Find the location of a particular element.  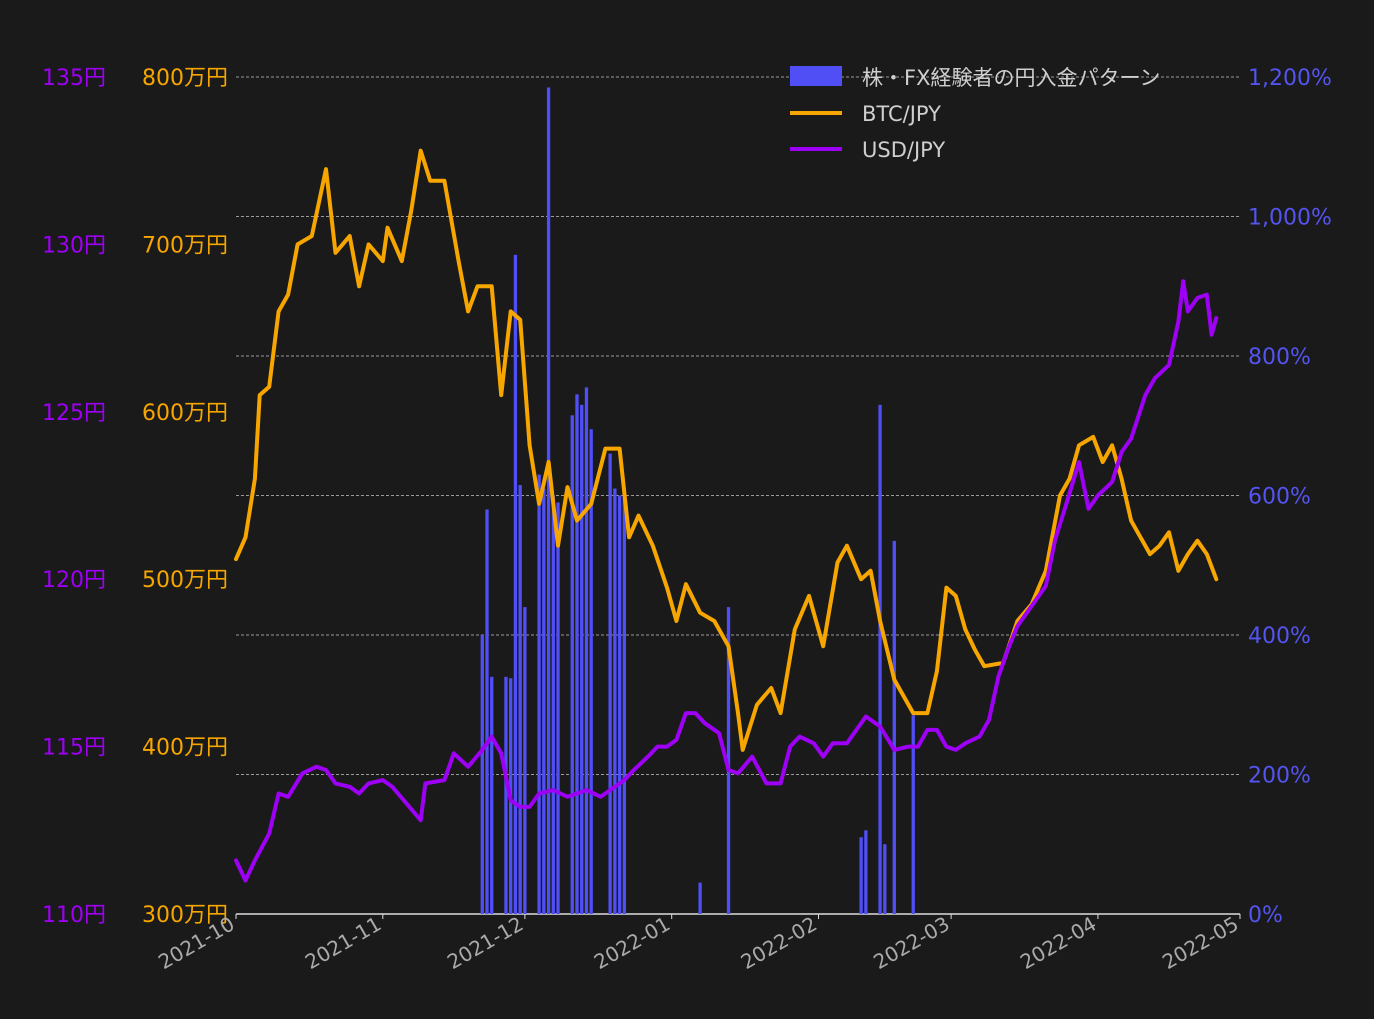

x-tick-label: 2022-04 is located at coordinates (1058, 943).